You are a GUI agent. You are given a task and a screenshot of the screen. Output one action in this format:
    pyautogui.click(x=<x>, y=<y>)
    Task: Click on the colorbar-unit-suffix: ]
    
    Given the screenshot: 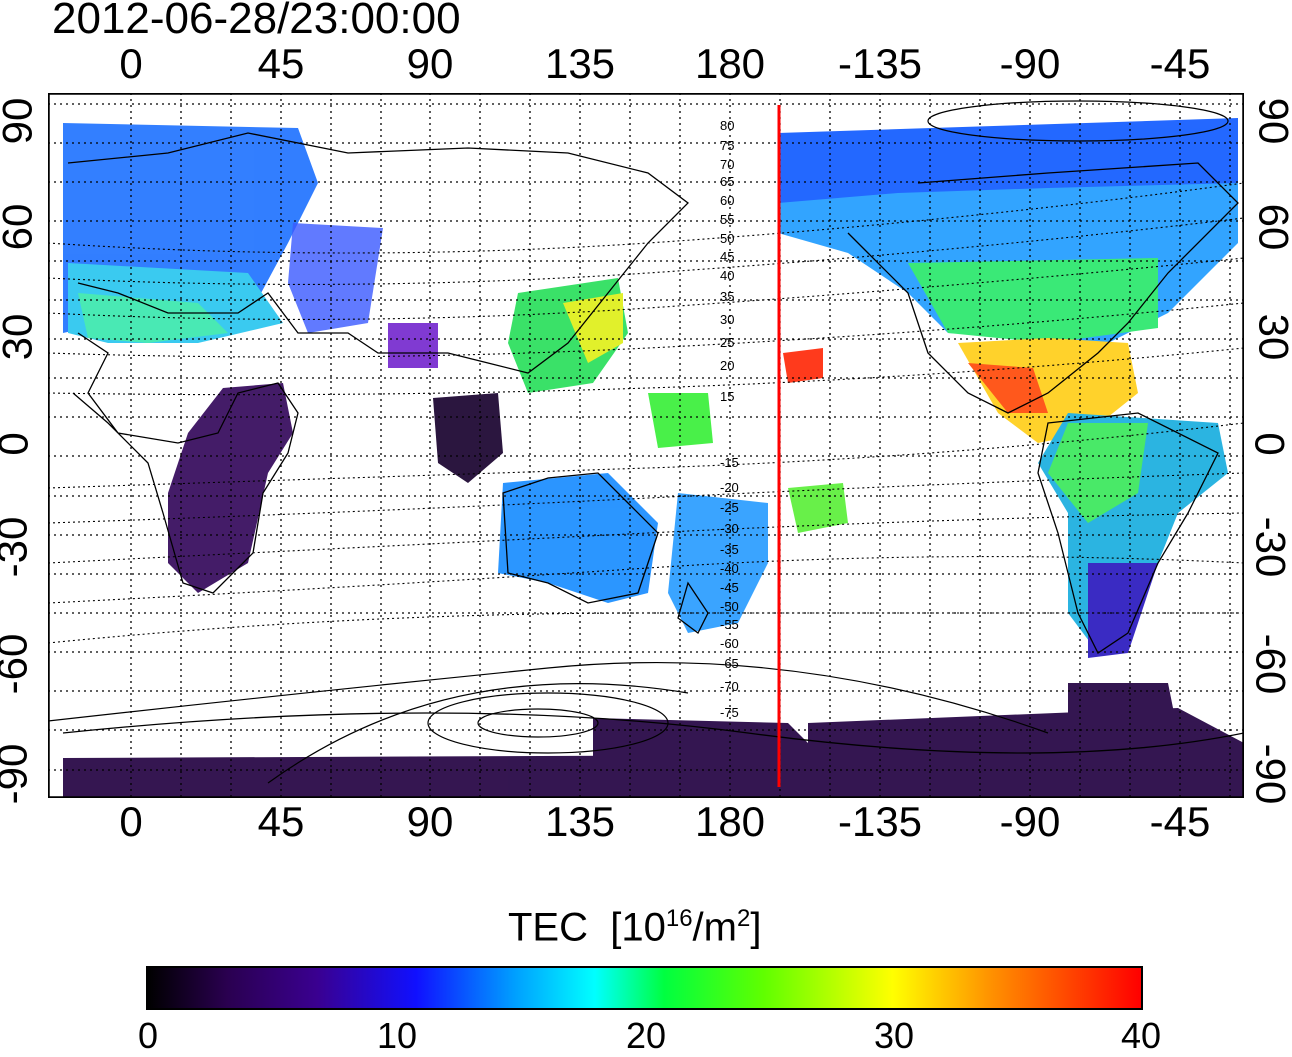 What is the action you would take?
    pyautogui.click(x=756, y=927)
    